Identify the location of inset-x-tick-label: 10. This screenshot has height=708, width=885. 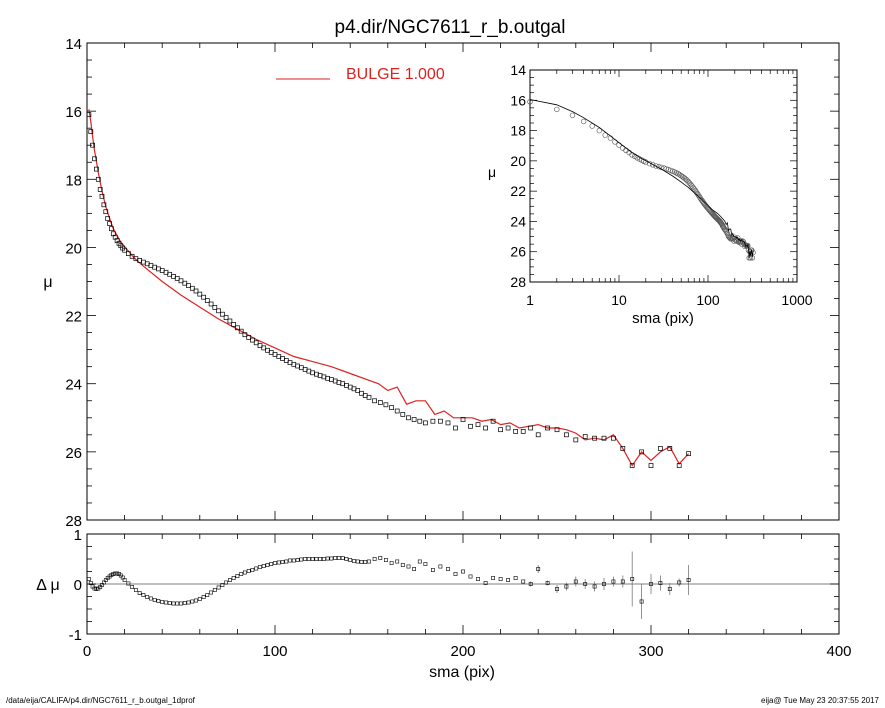
(619, 300).